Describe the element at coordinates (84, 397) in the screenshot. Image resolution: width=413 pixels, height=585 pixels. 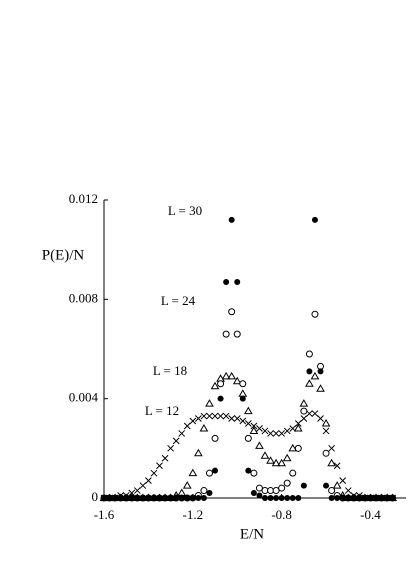
I see `y-tick-label: 0.004` at that location.